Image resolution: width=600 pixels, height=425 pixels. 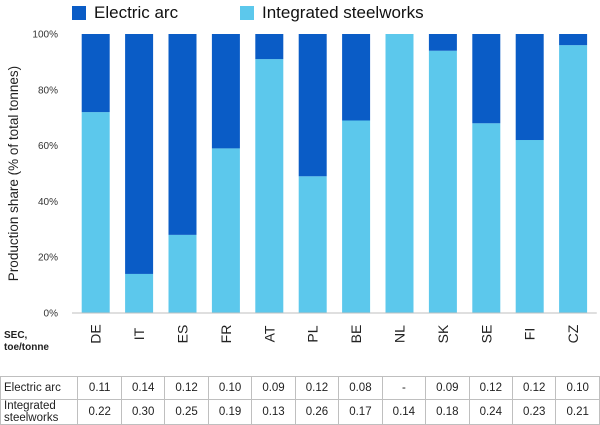 I want to click on y-tick-label: 60%, so click(x=48, y=146).